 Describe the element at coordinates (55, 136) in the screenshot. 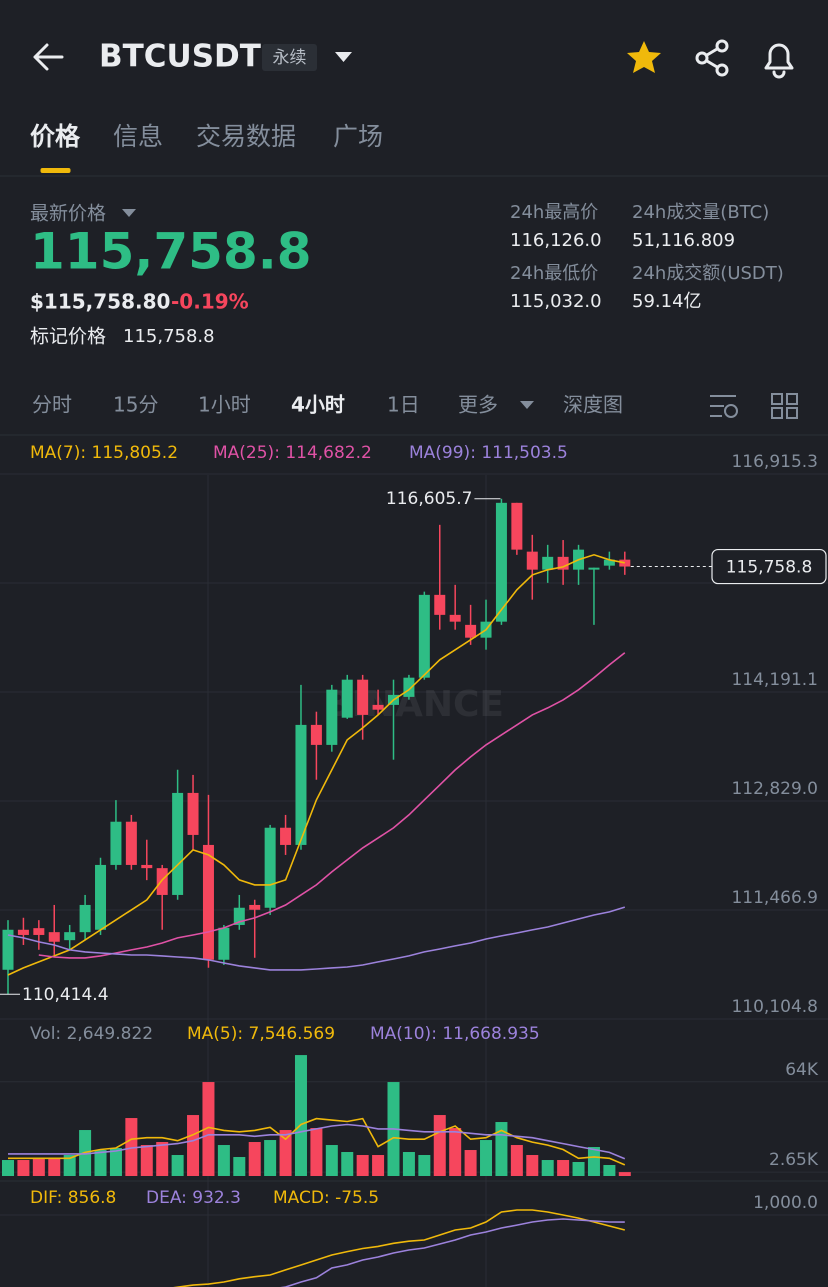

I see `tab: 价格` at that location.